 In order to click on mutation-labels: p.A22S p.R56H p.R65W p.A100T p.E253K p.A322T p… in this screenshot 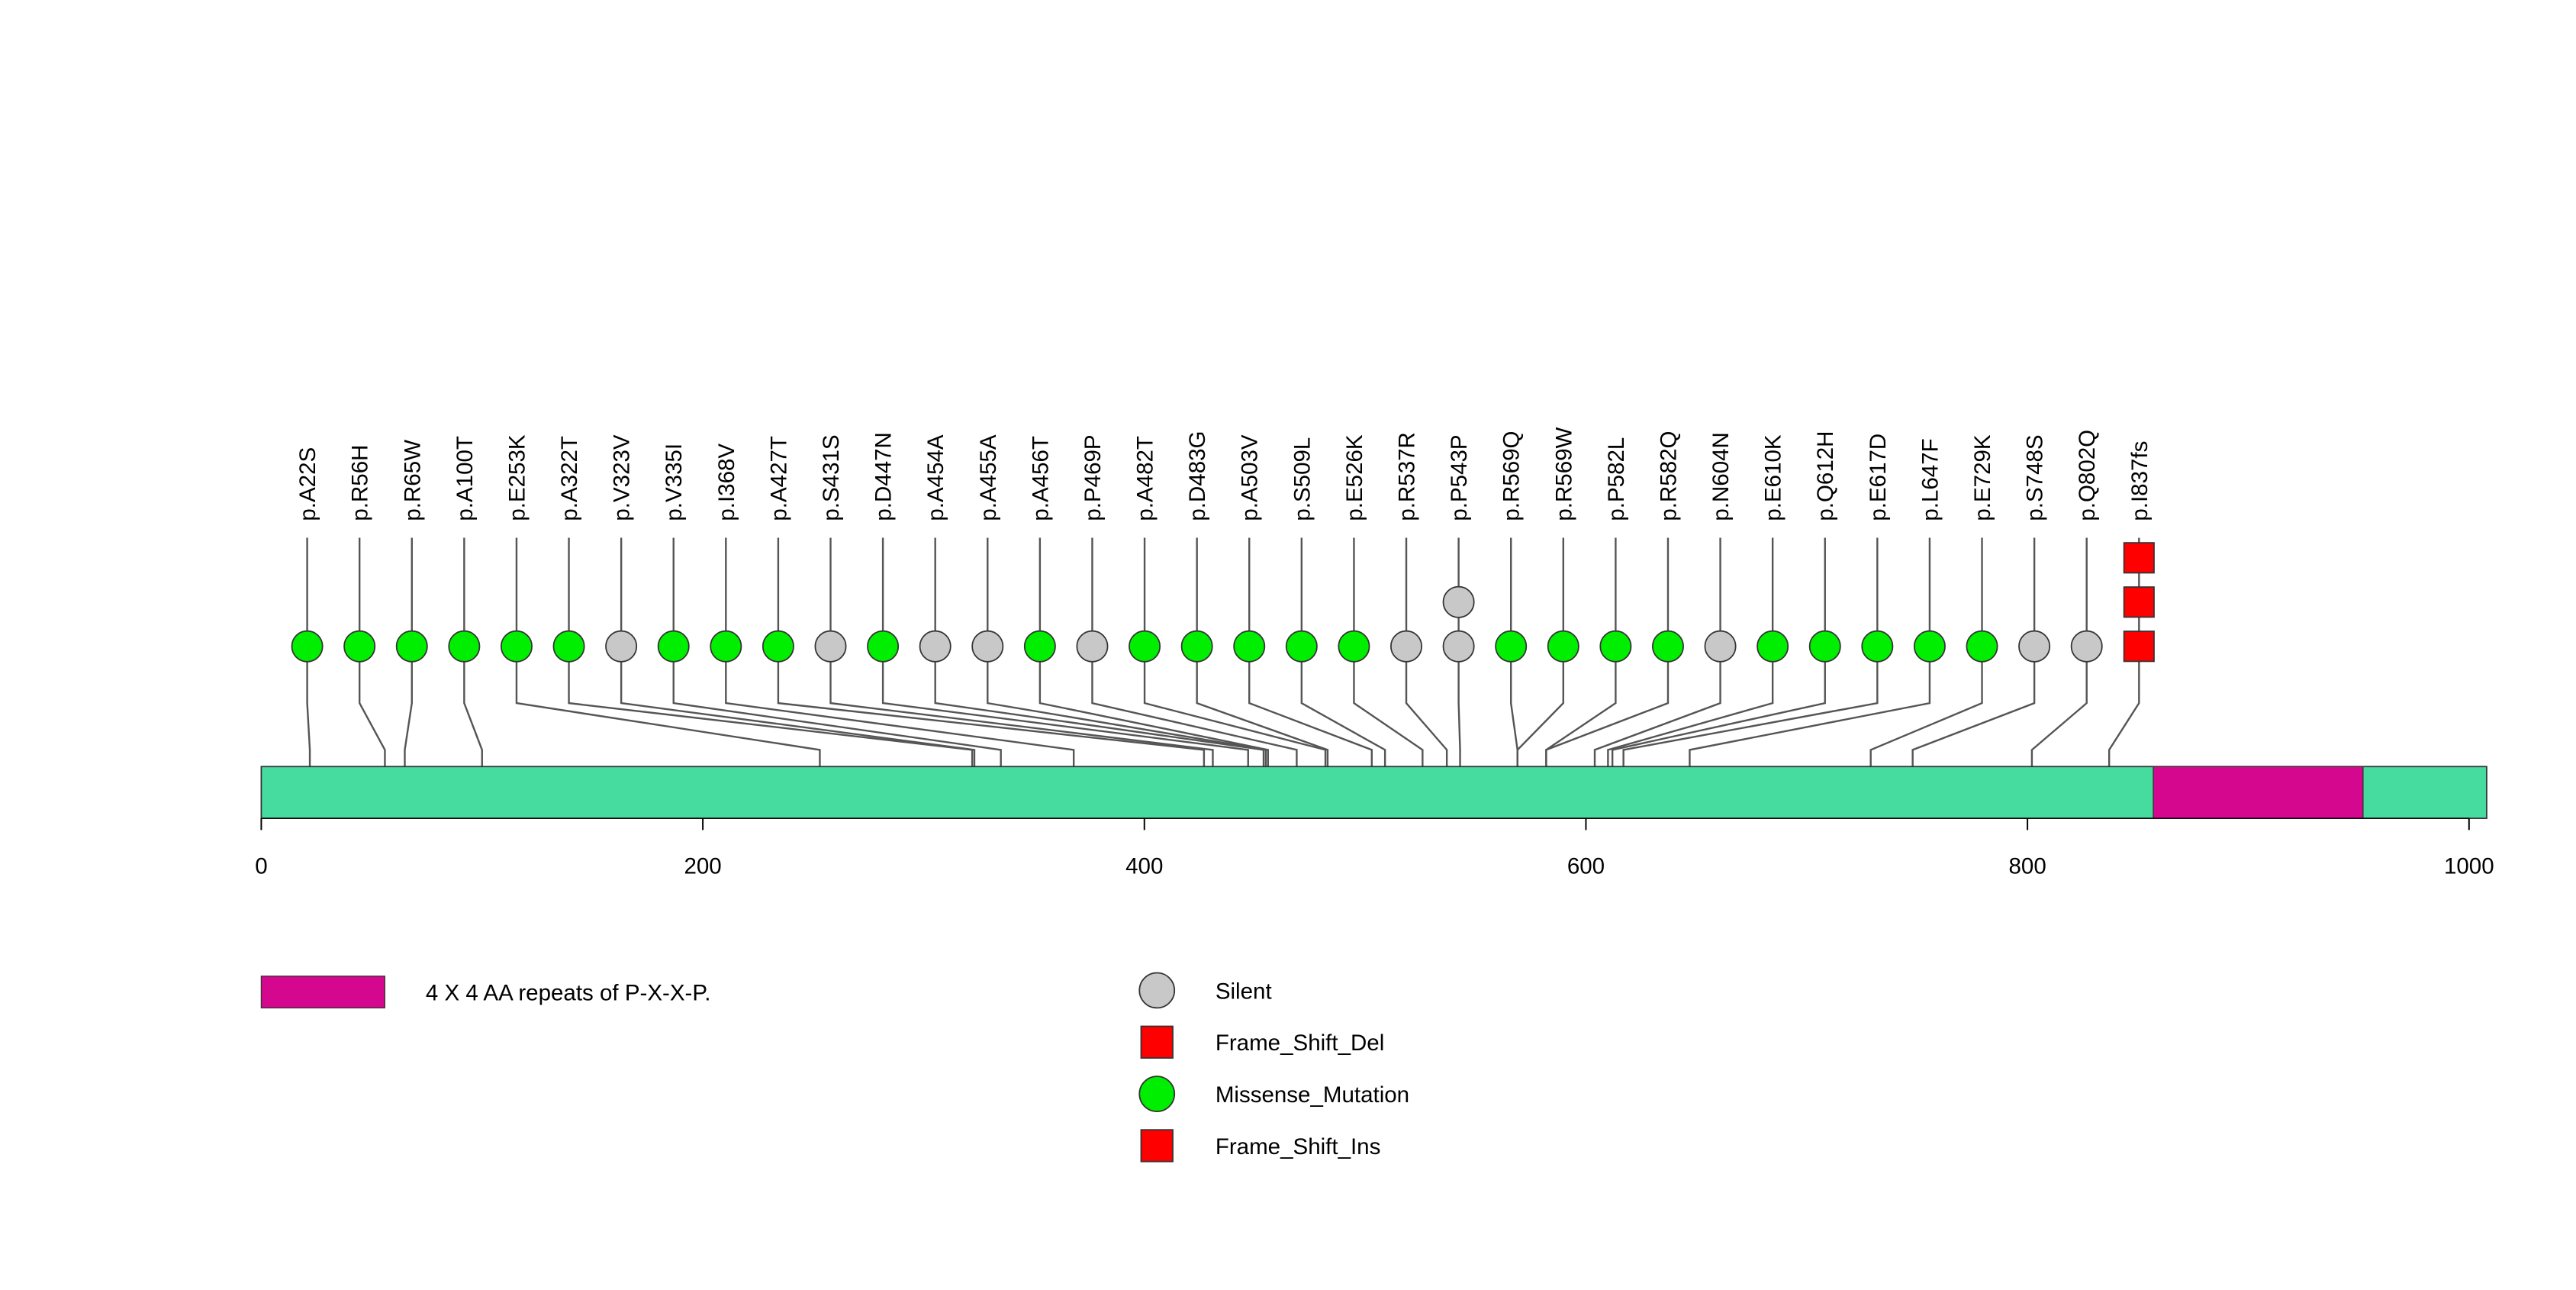, I will do `click(1224, 474)`.